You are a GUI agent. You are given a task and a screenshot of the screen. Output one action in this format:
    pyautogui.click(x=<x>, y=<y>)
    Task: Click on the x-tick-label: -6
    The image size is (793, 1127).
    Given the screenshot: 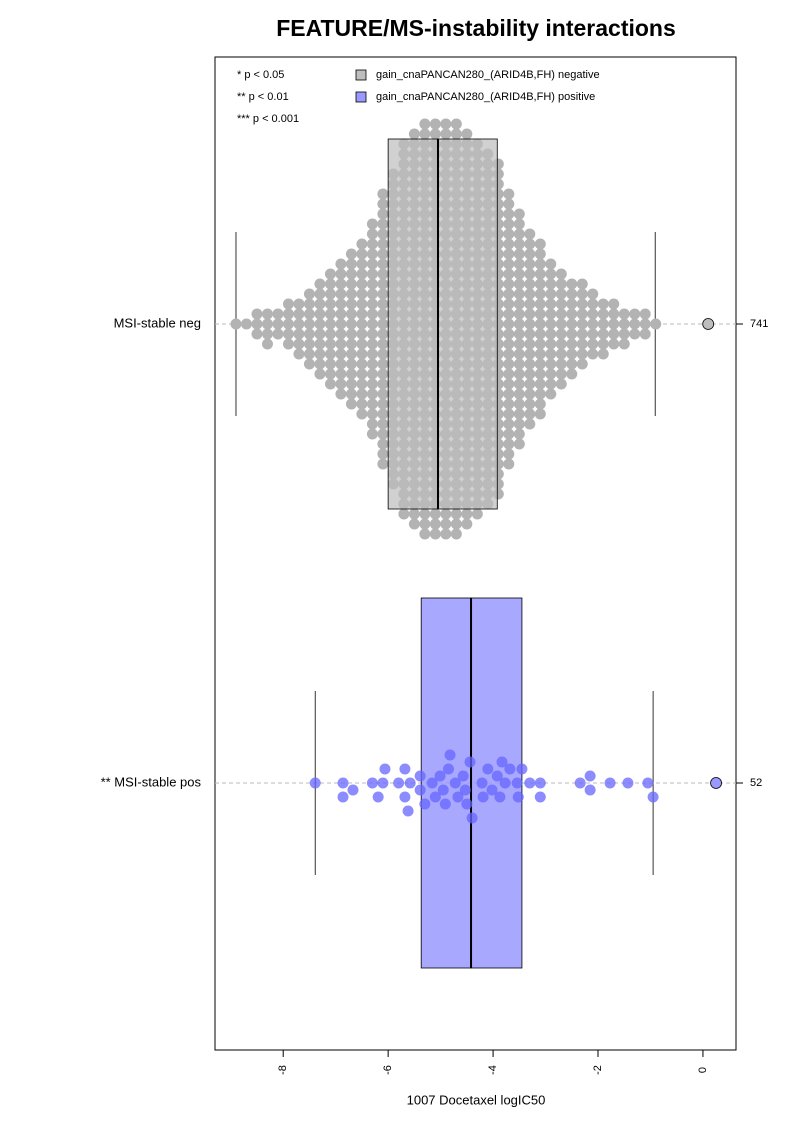 What is the action you would take?
    pyautogui.click(x=388, y=1070)
    